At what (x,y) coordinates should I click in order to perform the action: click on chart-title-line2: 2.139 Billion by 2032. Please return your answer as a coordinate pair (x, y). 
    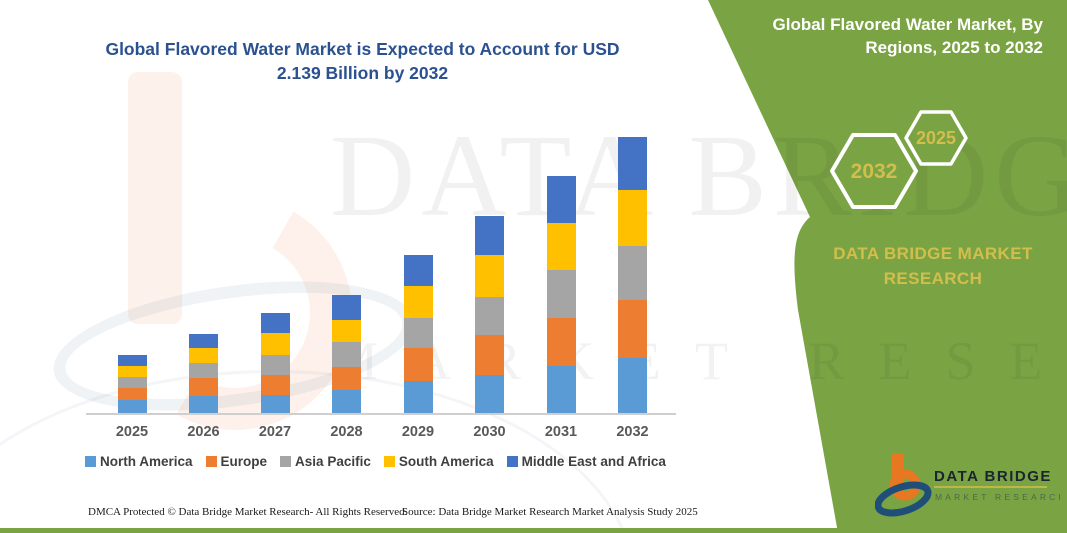
    Looking at the image, I should click on (362, 73).